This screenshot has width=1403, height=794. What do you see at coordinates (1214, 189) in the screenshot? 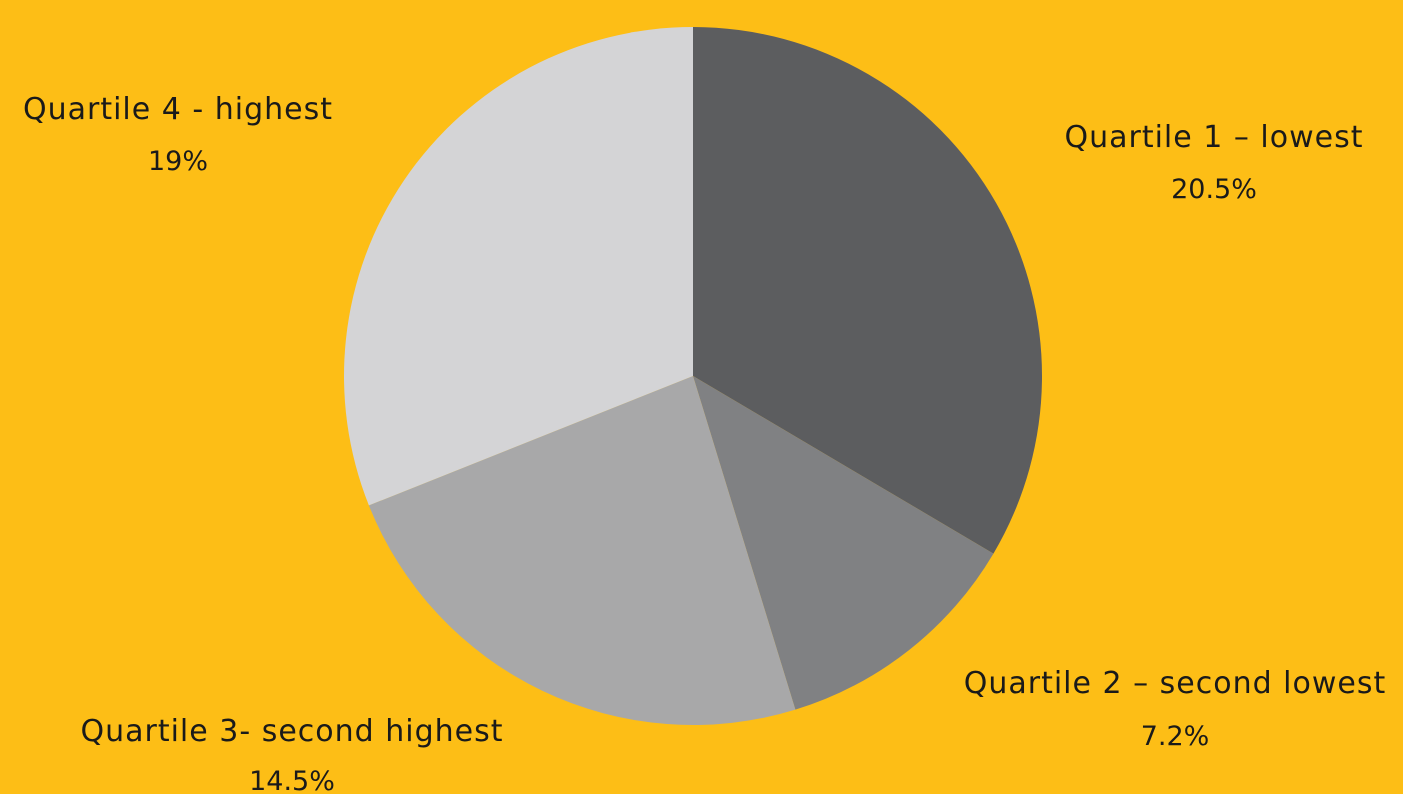
I see `slice-value-quartile-1: 20.5%` at bounding box center [1214, 189].